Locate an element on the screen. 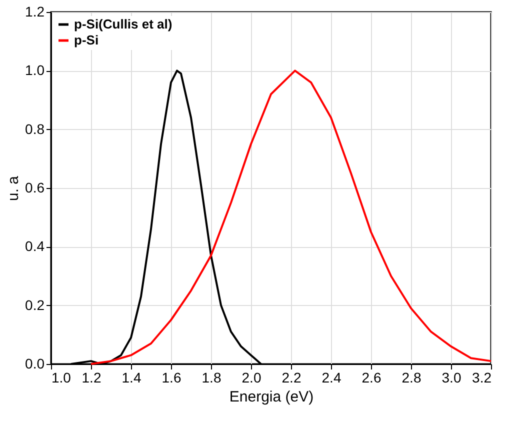 The width and height of the screenshot is (527, 432). x-tick-label: 1.2 is located at coordinates (92, 378).